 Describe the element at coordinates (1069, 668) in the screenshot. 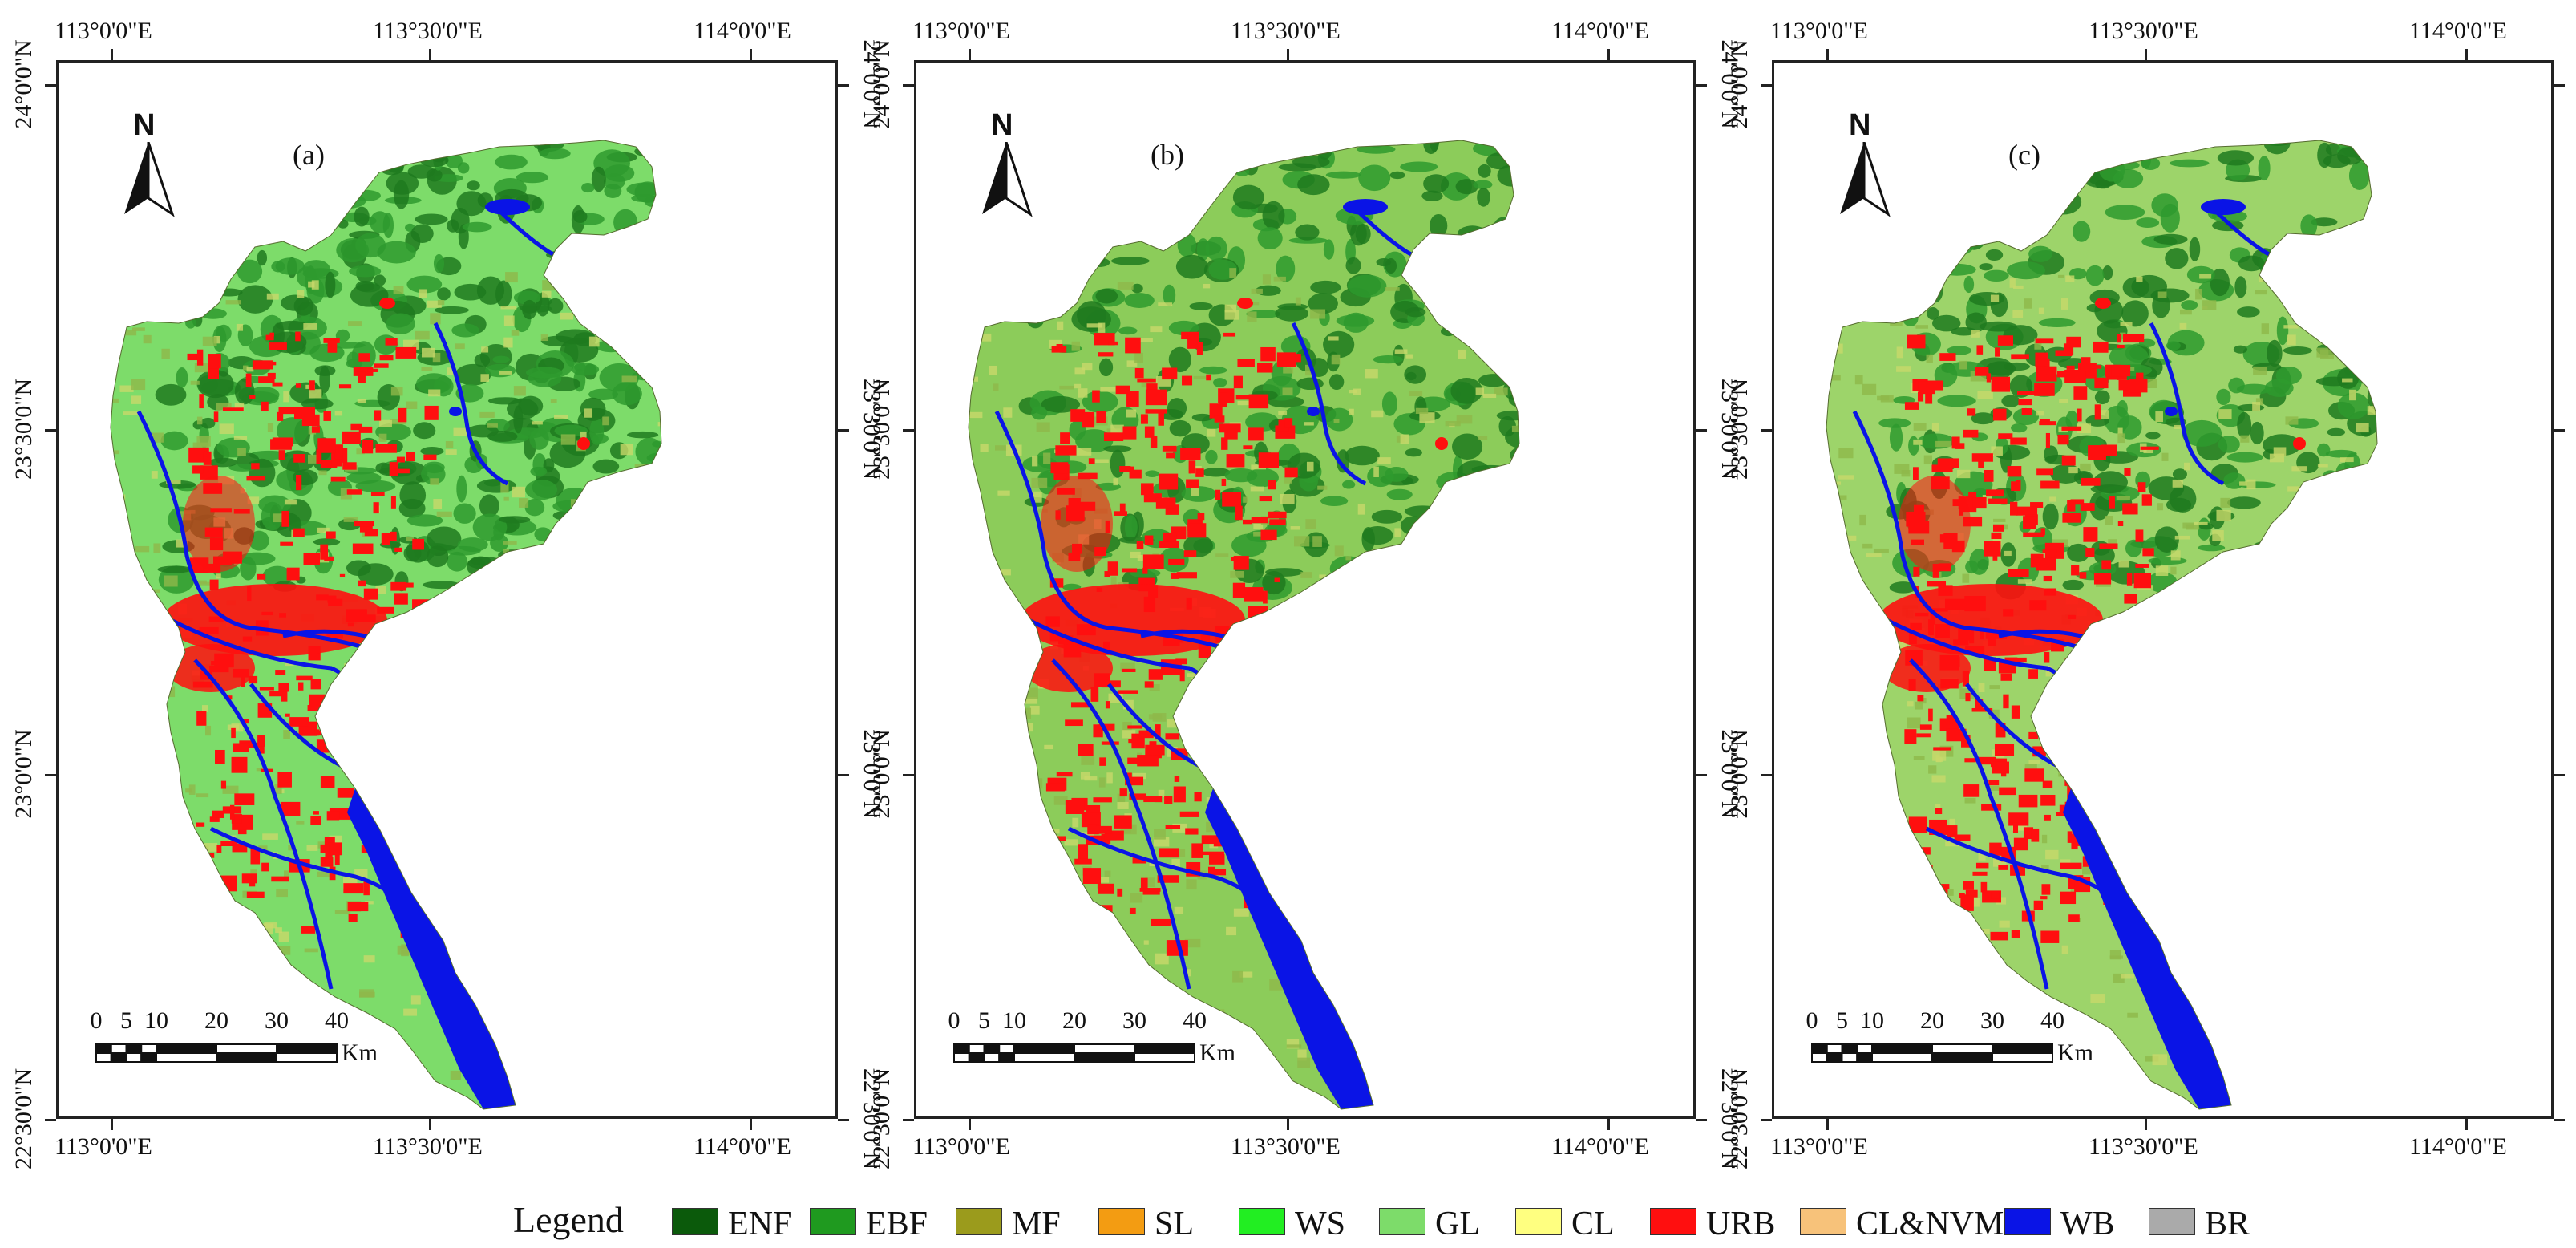

I see `urban-core-west` at that location.